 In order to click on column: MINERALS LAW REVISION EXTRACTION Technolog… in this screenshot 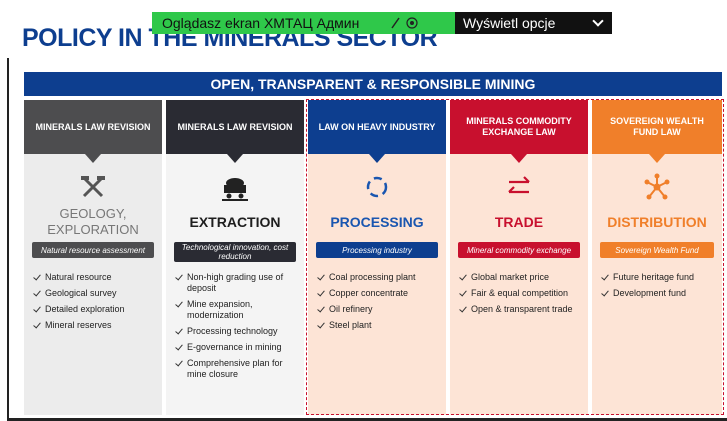, I will do `click(235, 257)`.